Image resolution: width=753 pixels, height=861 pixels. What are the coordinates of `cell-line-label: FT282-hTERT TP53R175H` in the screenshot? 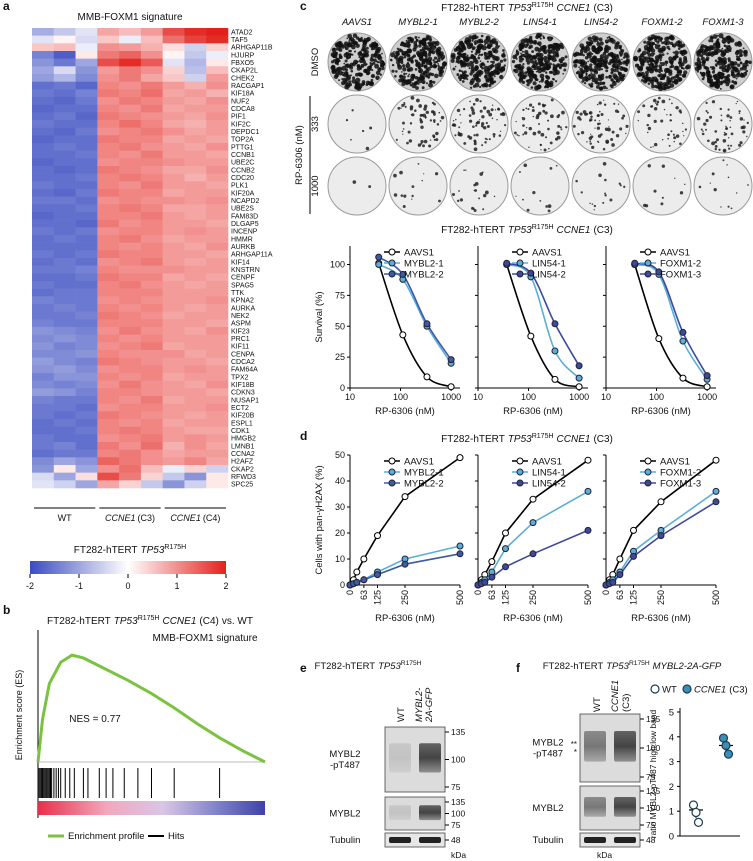 It's located at (130, 550).